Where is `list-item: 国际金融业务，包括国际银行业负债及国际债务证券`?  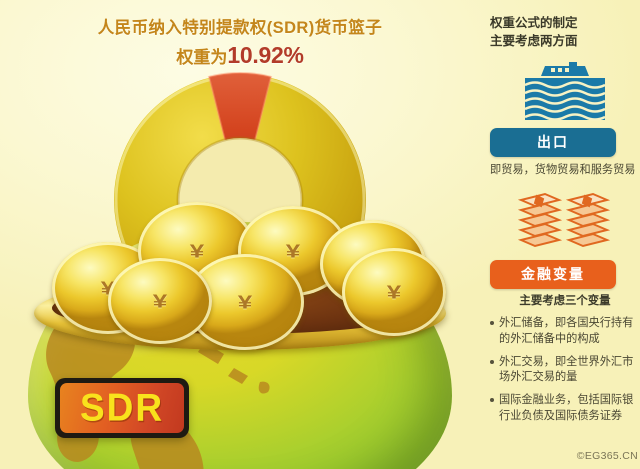
list-item: 国际金融业务，包括国际银行业负债及国际债务证券 is located at coordinates (565, 409).